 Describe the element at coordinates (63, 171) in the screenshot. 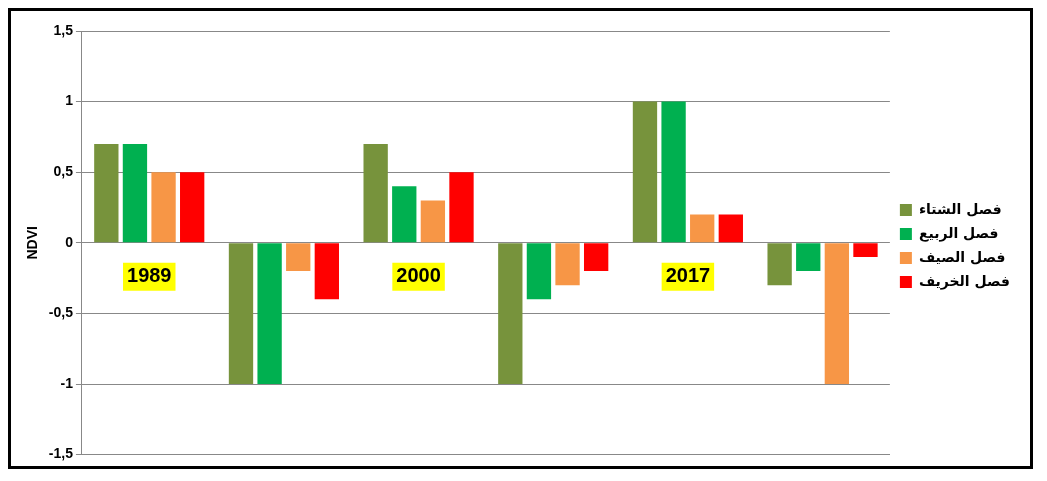

I see `y-tick-label: 0,5` at that location.